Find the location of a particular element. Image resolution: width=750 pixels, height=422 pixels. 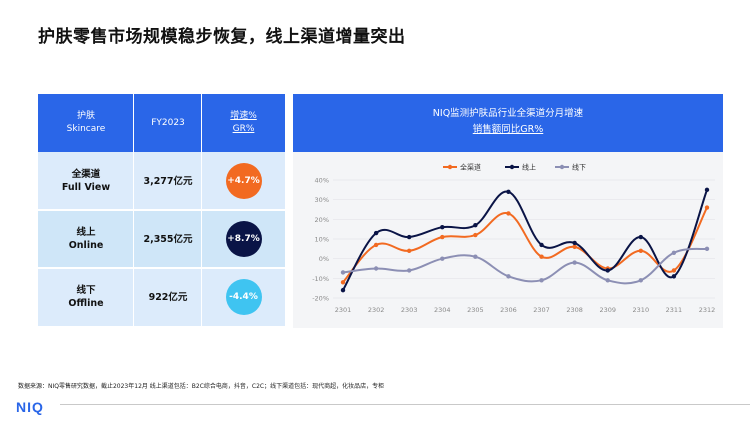

growth-badge: +8.7% is located at coordinates (243, 239).